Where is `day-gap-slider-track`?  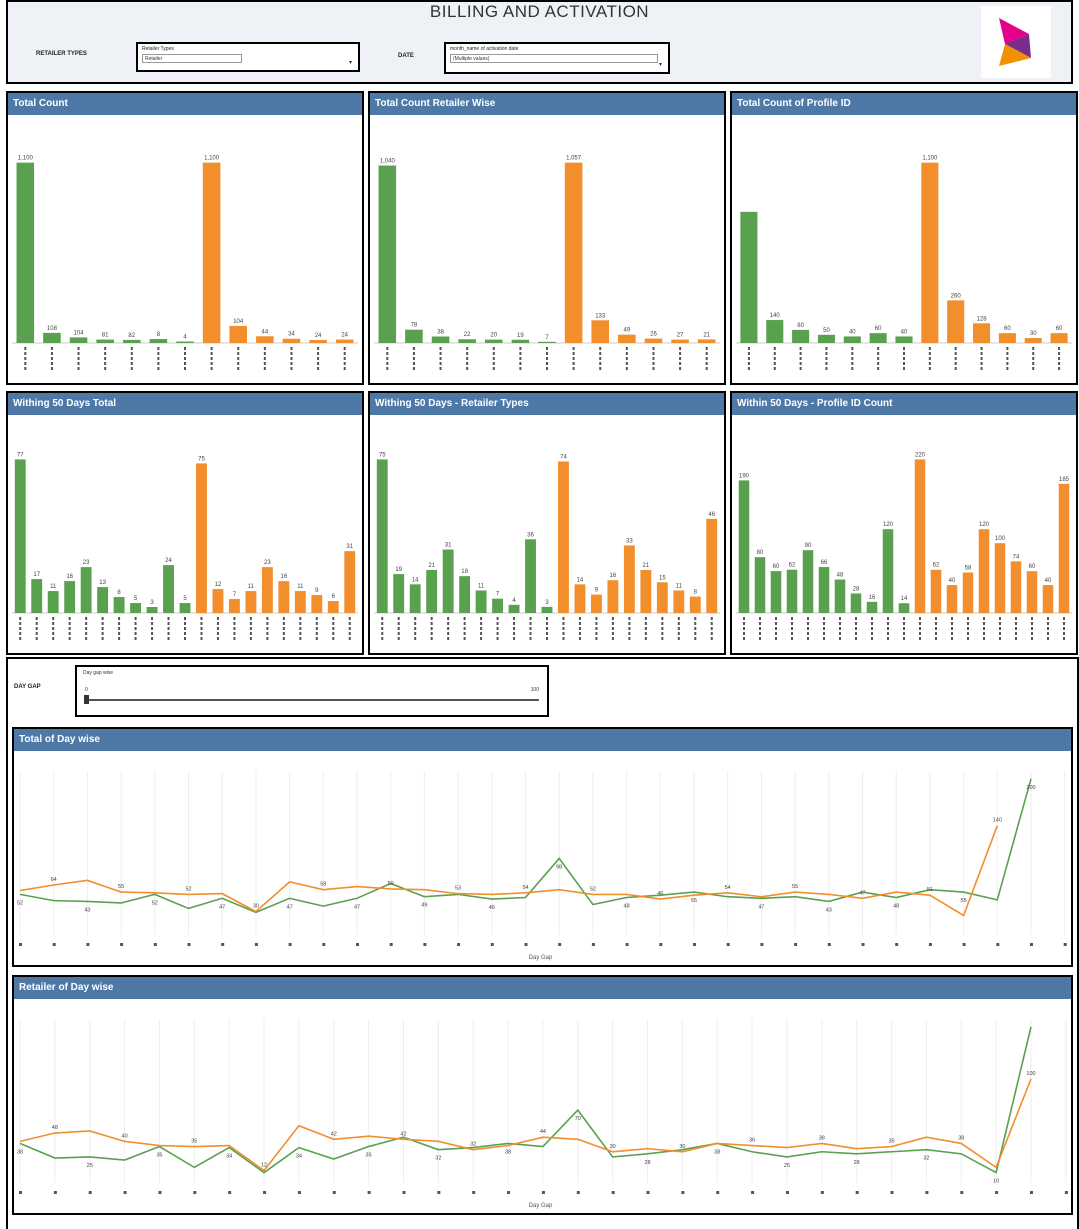 day-gap-slider-track is located at coordinates (312, 700).